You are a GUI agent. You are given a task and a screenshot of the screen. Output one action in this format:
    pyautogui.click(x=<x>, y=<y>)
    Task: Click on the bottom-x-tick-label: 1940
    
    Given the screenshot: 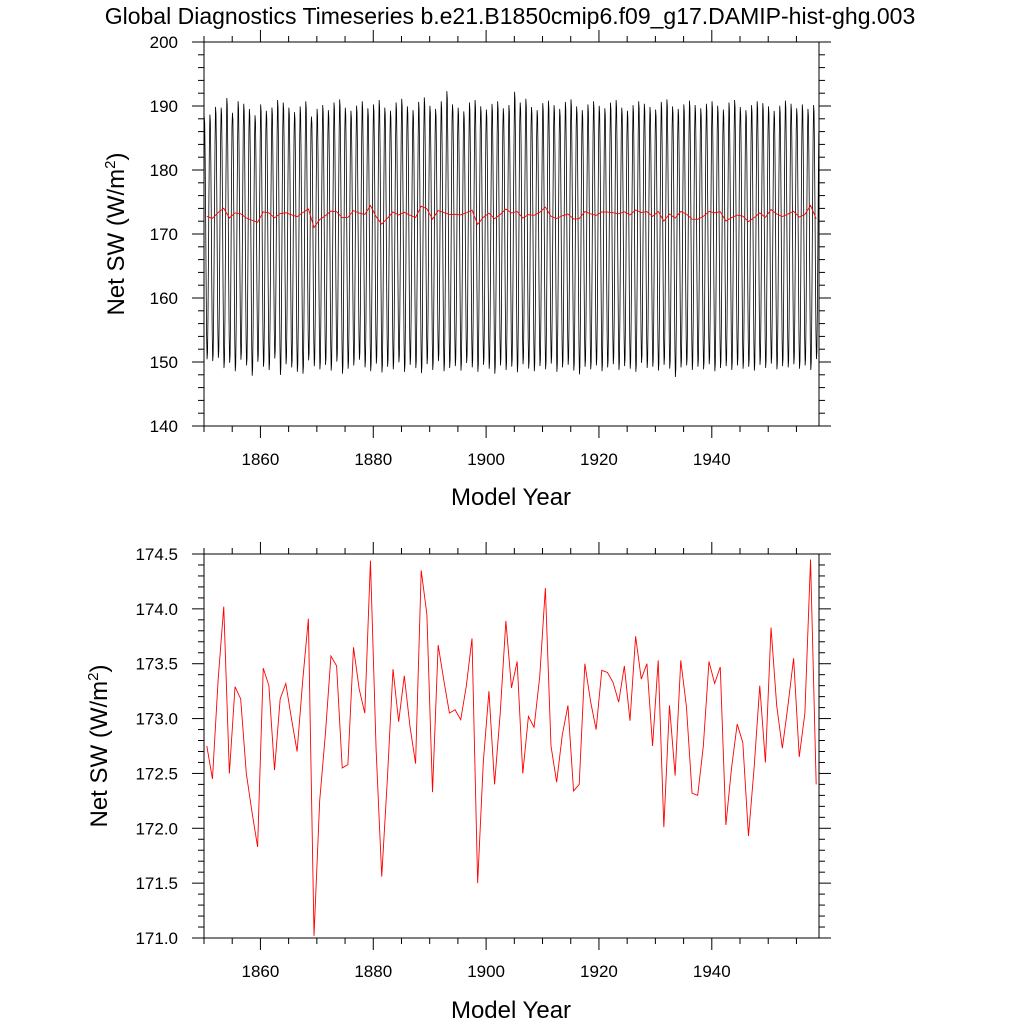 What is the action you would take?
    pyautogui.click(x=712, y=971)
    